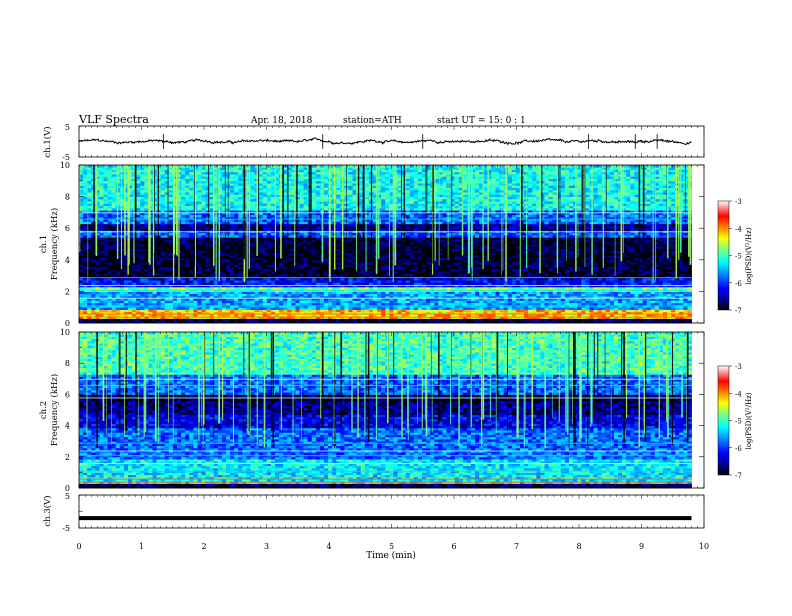 The image size is (792, 616). What do you see at coordinates (481, 121) in the screenshot?
I see `start-time-label: start UT = 15: 0 : 1` at bounding box center [481, 121].